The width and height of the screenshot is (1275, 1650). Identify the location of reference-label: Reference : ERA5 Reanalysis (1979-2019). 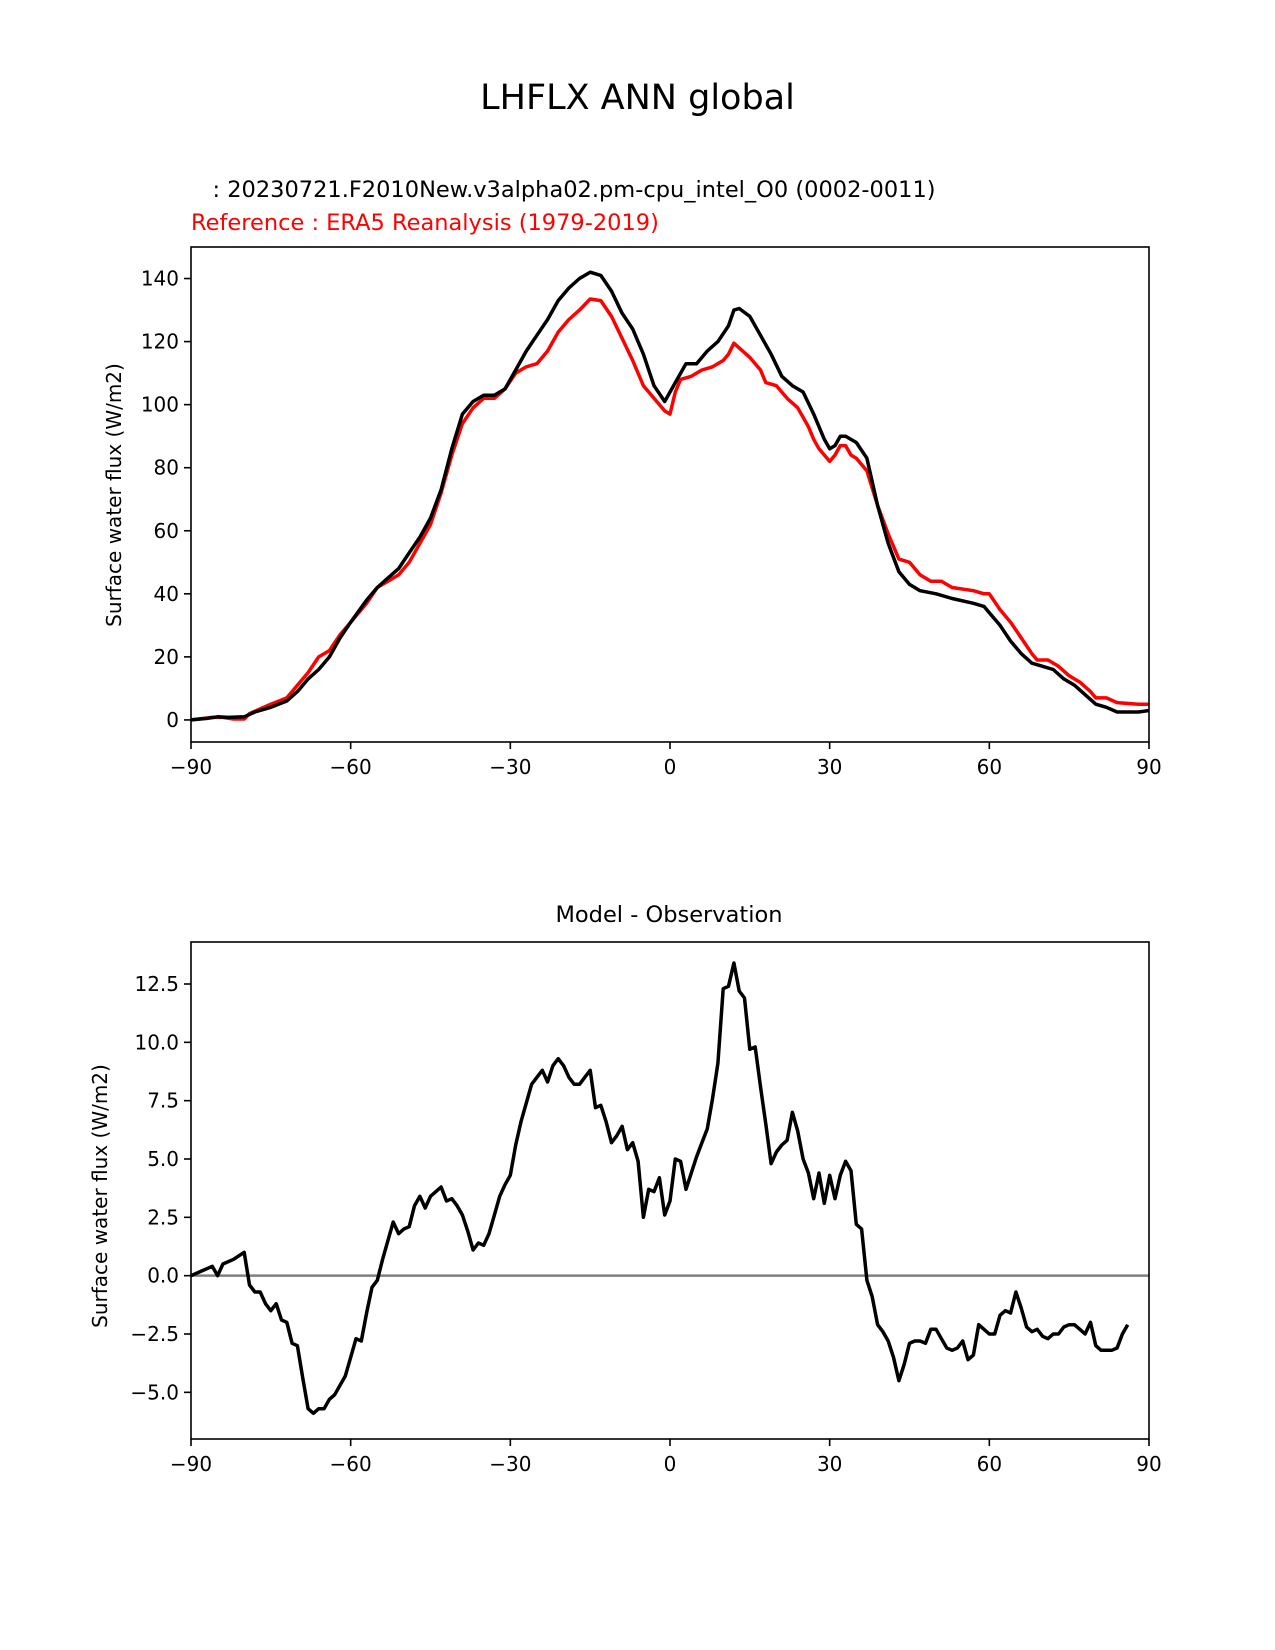
(425, 223).